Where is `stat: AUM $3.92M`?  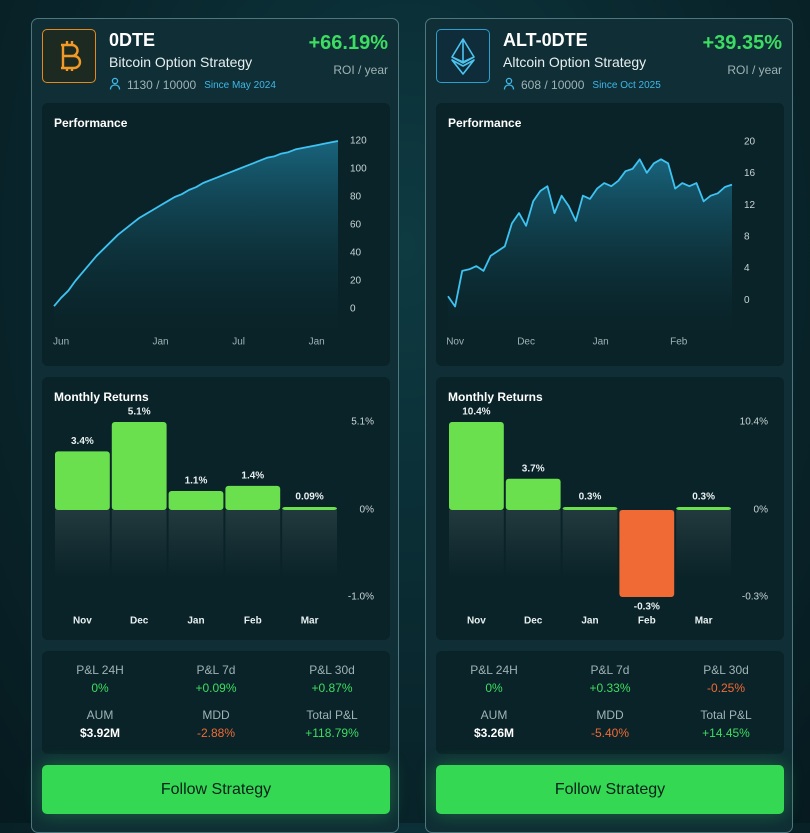
stat: AUM $3.92M is located at coordinates (100, 725).